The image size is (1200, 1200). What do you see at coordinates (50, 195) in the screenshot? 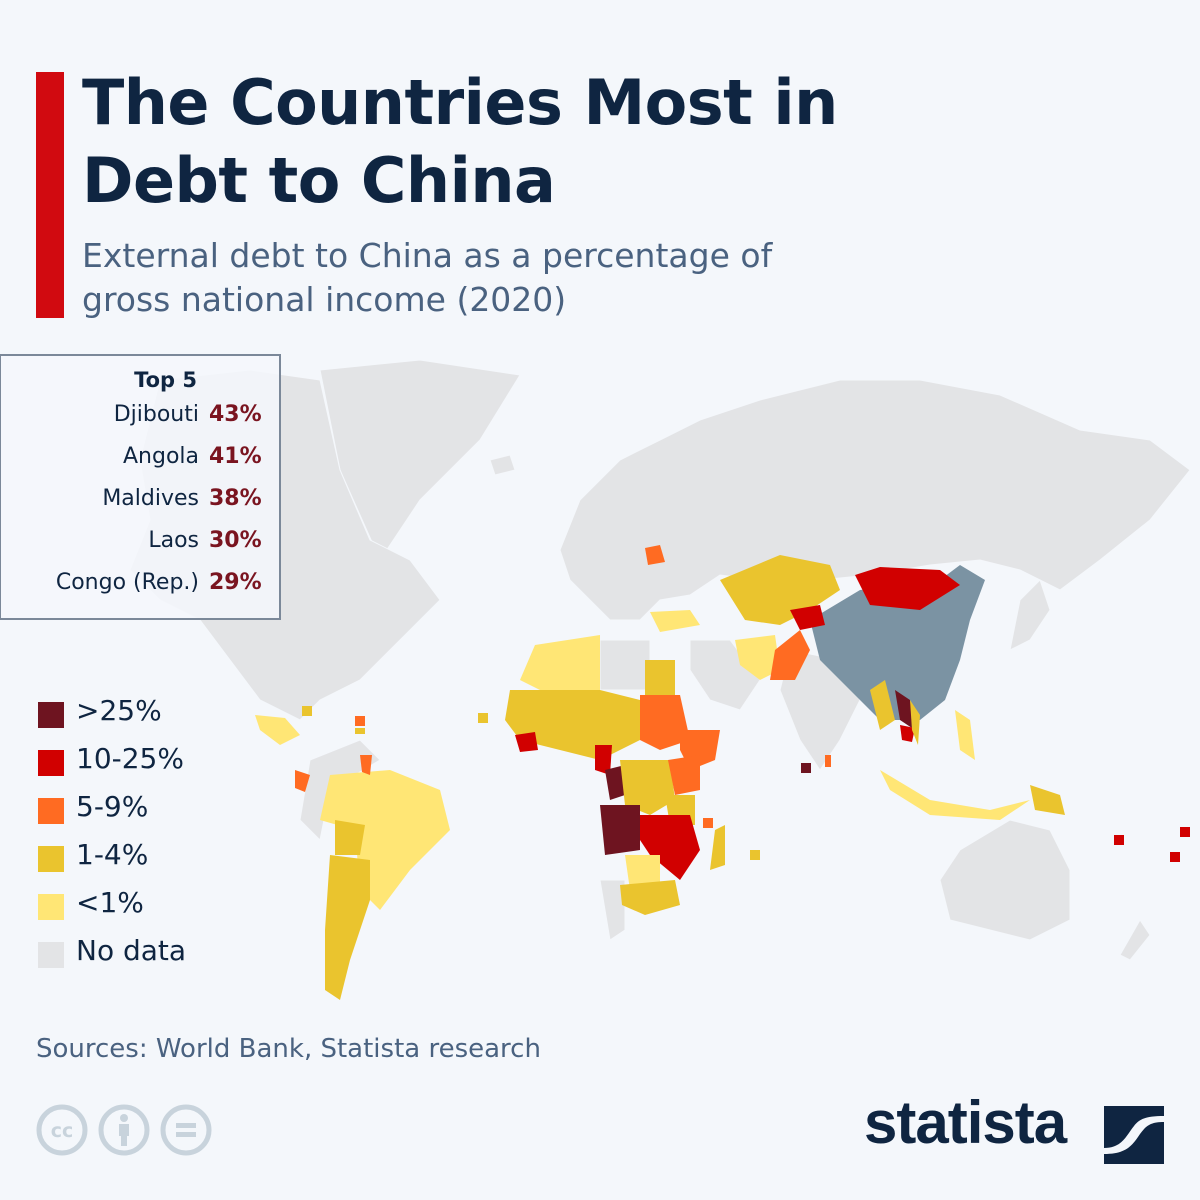
I see `title-accent-bar` at bounding box center [50, 195].